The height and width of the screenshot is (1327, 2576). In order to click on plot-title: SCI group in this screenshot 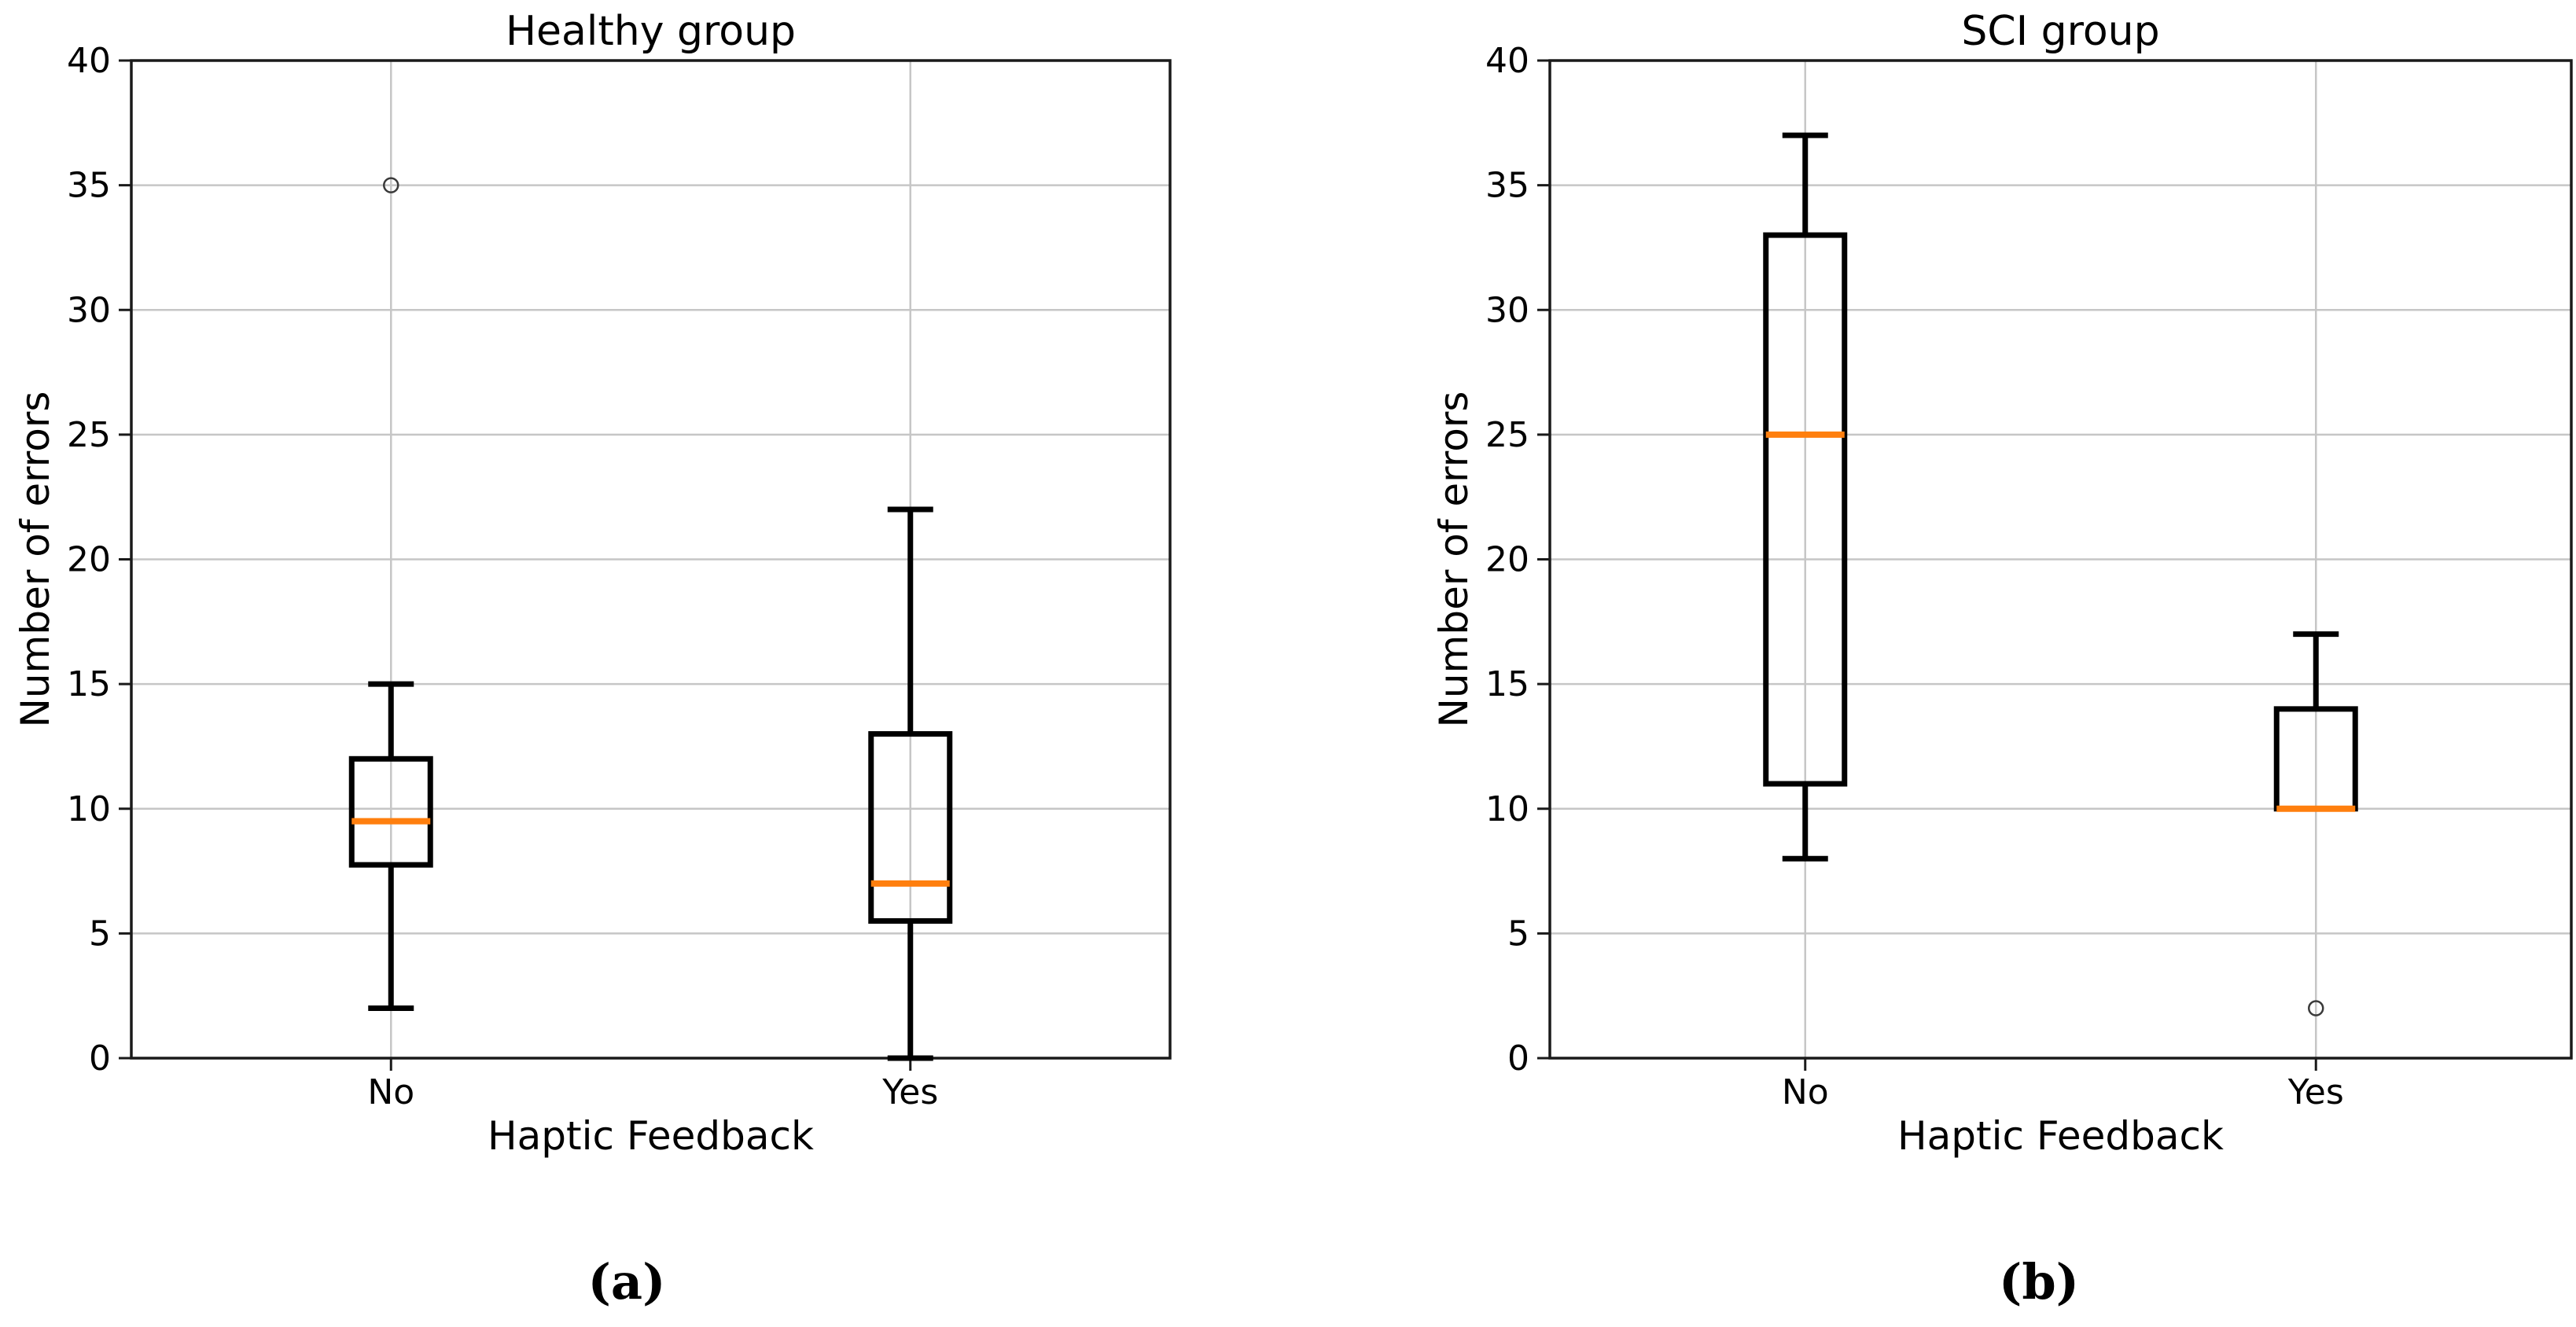, I will do `click(2060, 31)`.